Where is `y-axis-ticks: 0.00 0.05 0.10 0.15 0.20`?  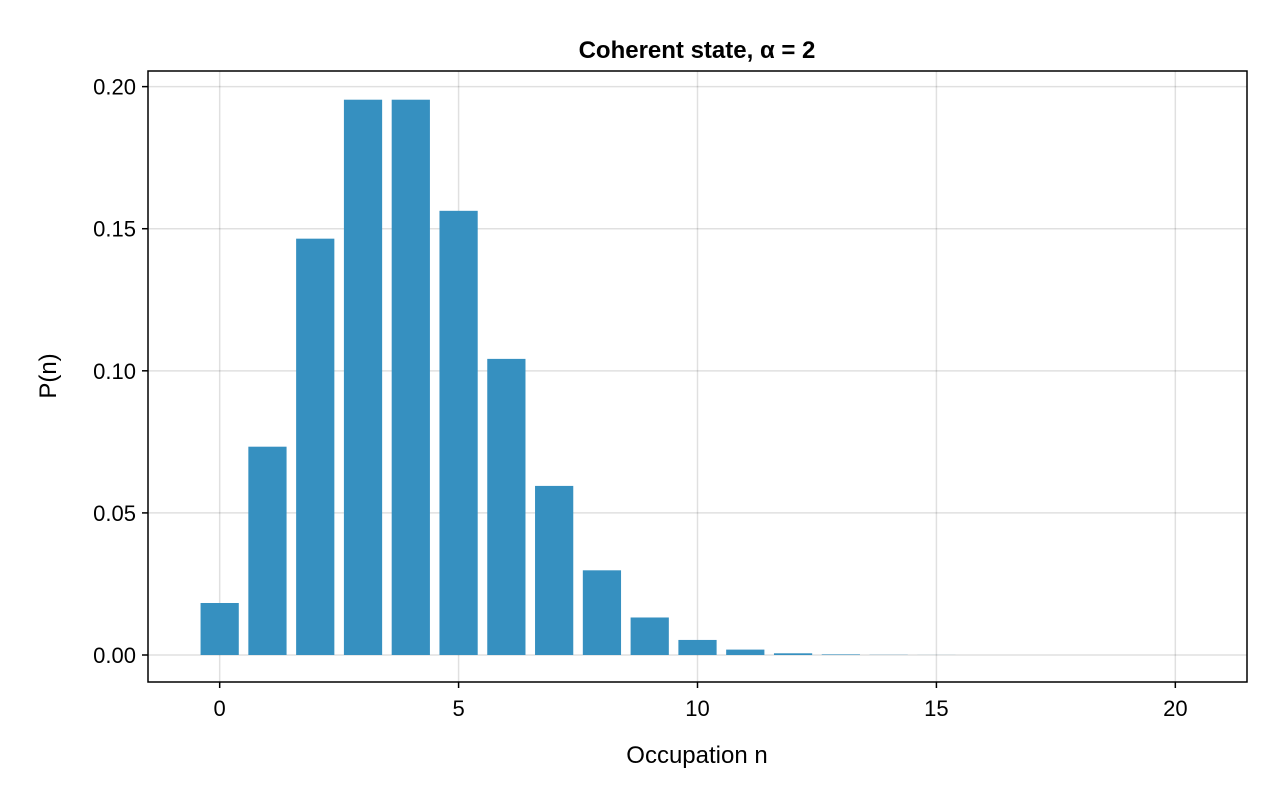 y-axis-ticks: 0.00 0.05 0.10 0.15 0.20 is located at coordinates (120, 371).